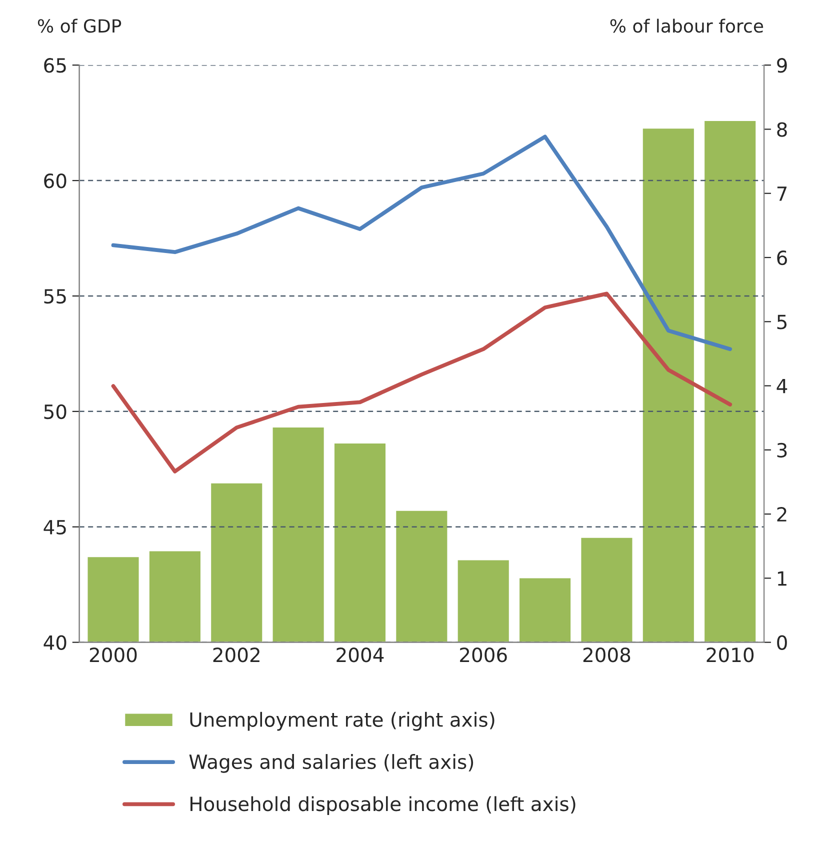 This screenshot has height=868, width=835. I want to click on y-tick-label: 60, so click(55, 181).